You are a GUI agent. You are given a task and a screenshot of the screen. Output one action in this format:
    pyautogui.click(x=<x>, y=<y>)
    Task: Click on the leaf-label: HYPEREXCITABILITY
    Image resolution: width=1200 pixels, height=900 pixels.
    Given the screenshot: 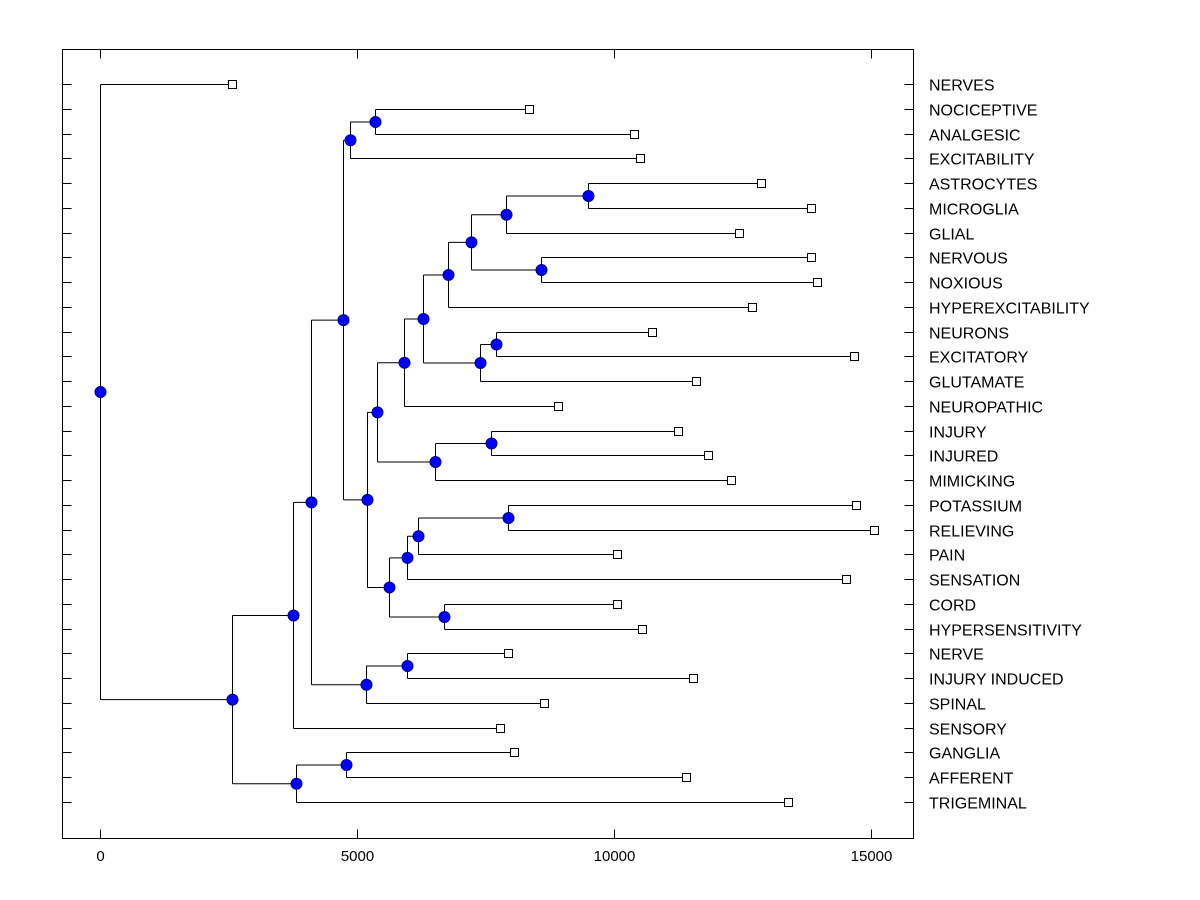 What is the action you would take?
    pyautogui.click(x=1009, y=309)
    